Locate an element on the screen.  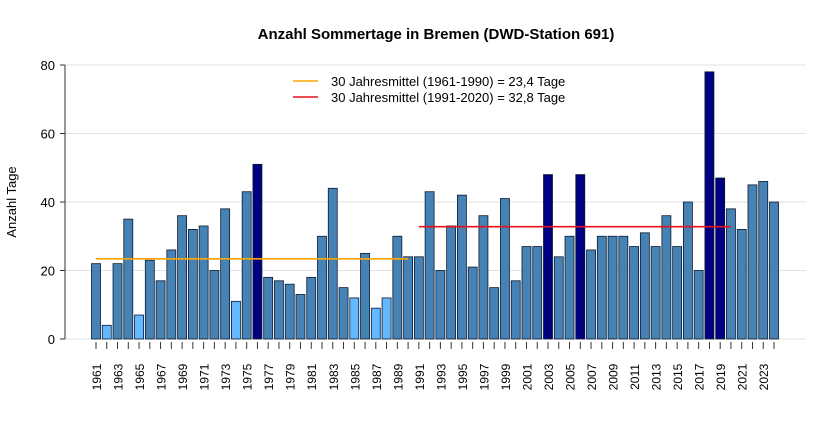
bar-1978 is located at coordinates (279, 310).